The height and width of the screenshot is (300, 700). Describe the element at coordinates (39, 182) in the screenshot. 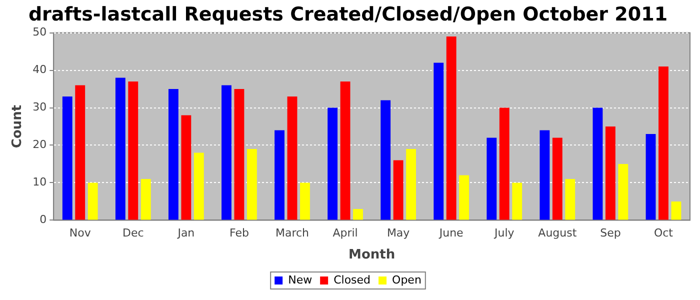

I see `y-tick-label: 10` at that location.